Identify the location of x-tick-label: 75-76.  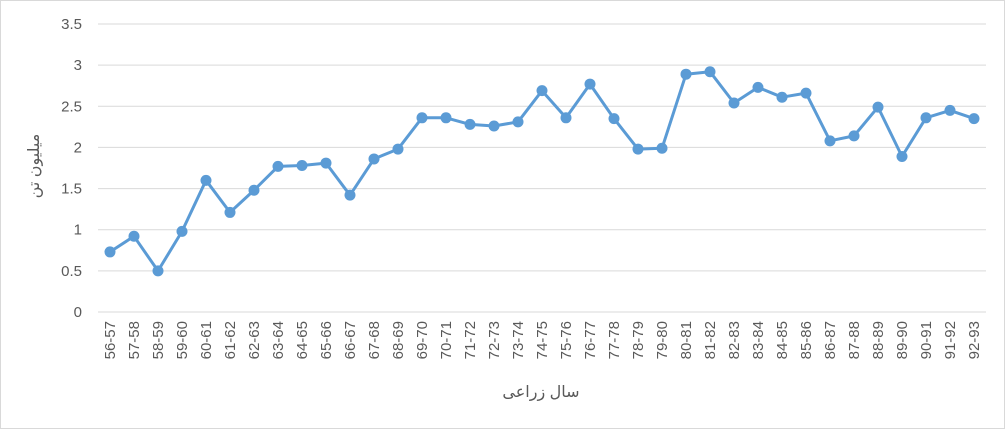
(566, 340).